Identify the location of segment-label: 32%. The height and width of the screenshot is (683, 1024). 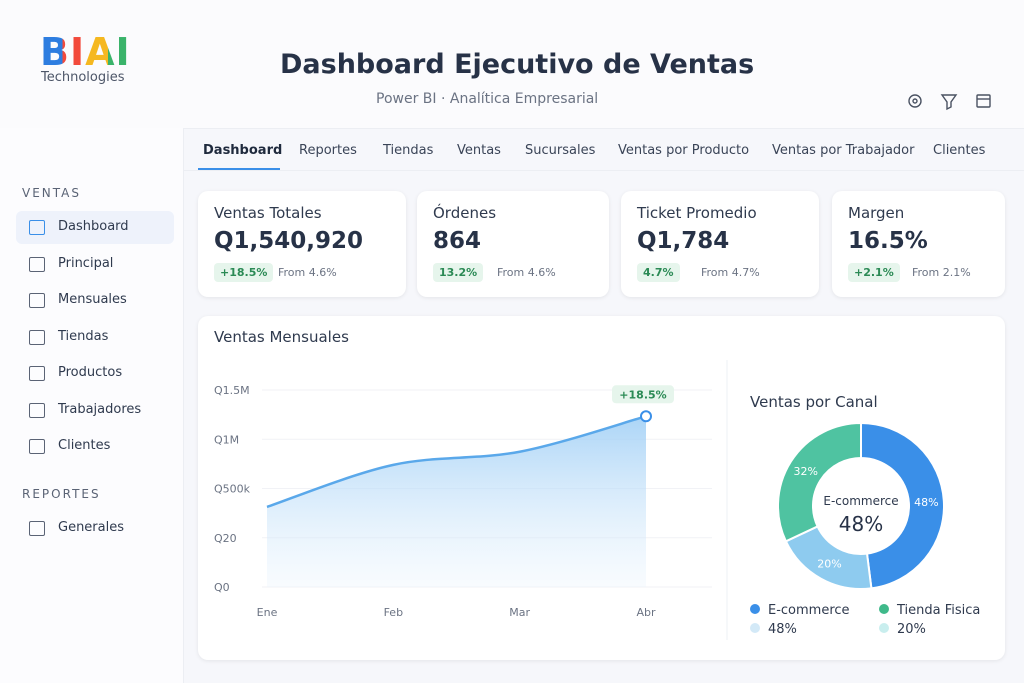
(805, 471).